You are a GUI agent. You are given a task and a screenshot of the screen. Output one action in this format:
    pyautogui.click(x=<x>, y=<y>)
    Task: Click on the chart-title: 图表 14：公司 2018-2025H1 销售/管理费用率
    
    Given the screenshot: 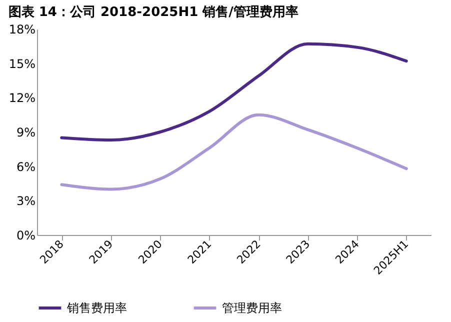 What is the action you would take?
    pyautogui.click(x=153, y=12)
    